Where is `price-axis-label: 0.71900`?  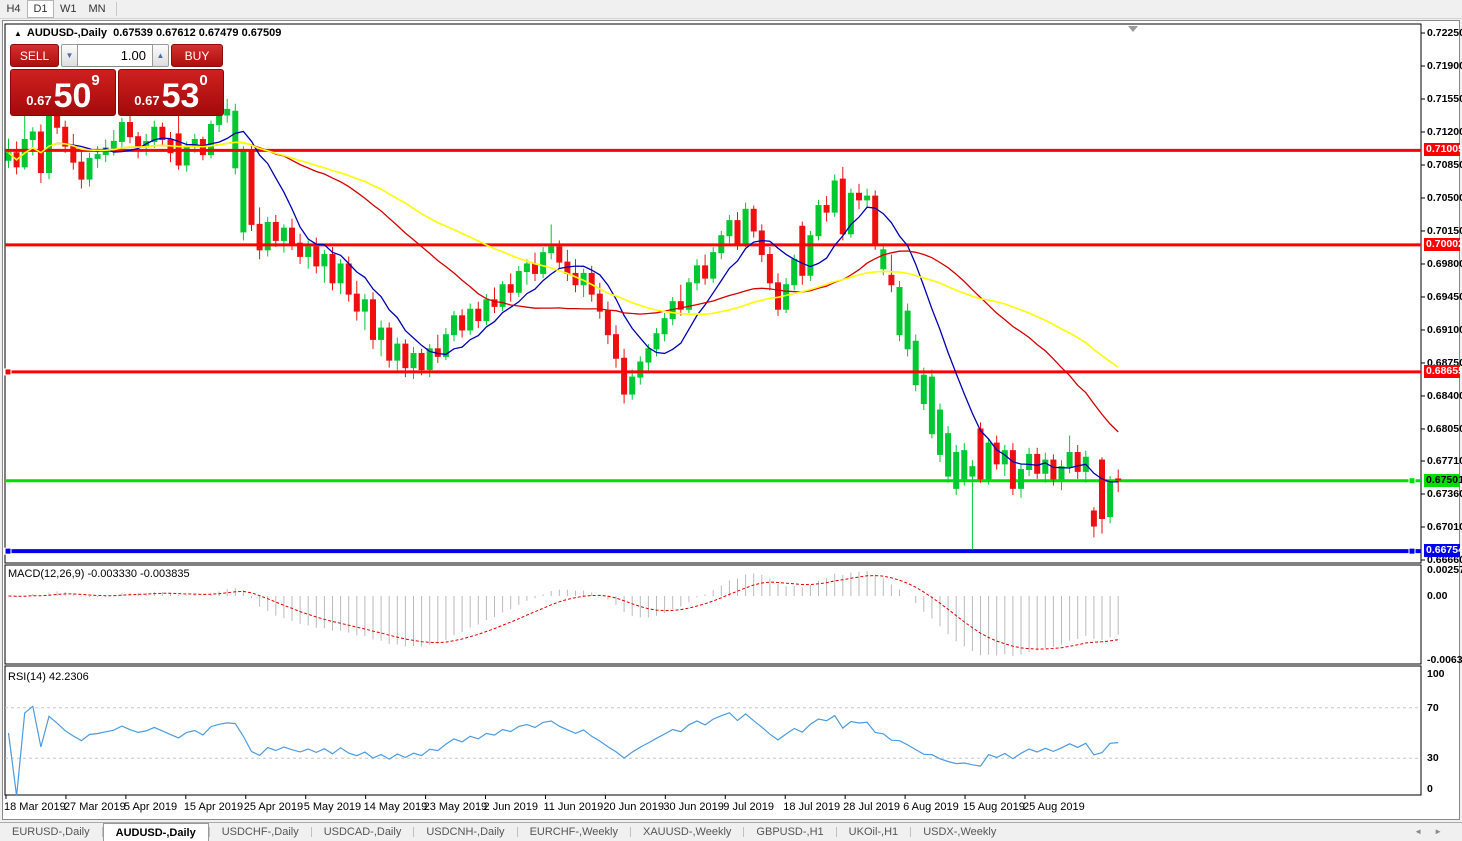 price-axis-label: 0.71900 is located at coordinates (1444, 65).